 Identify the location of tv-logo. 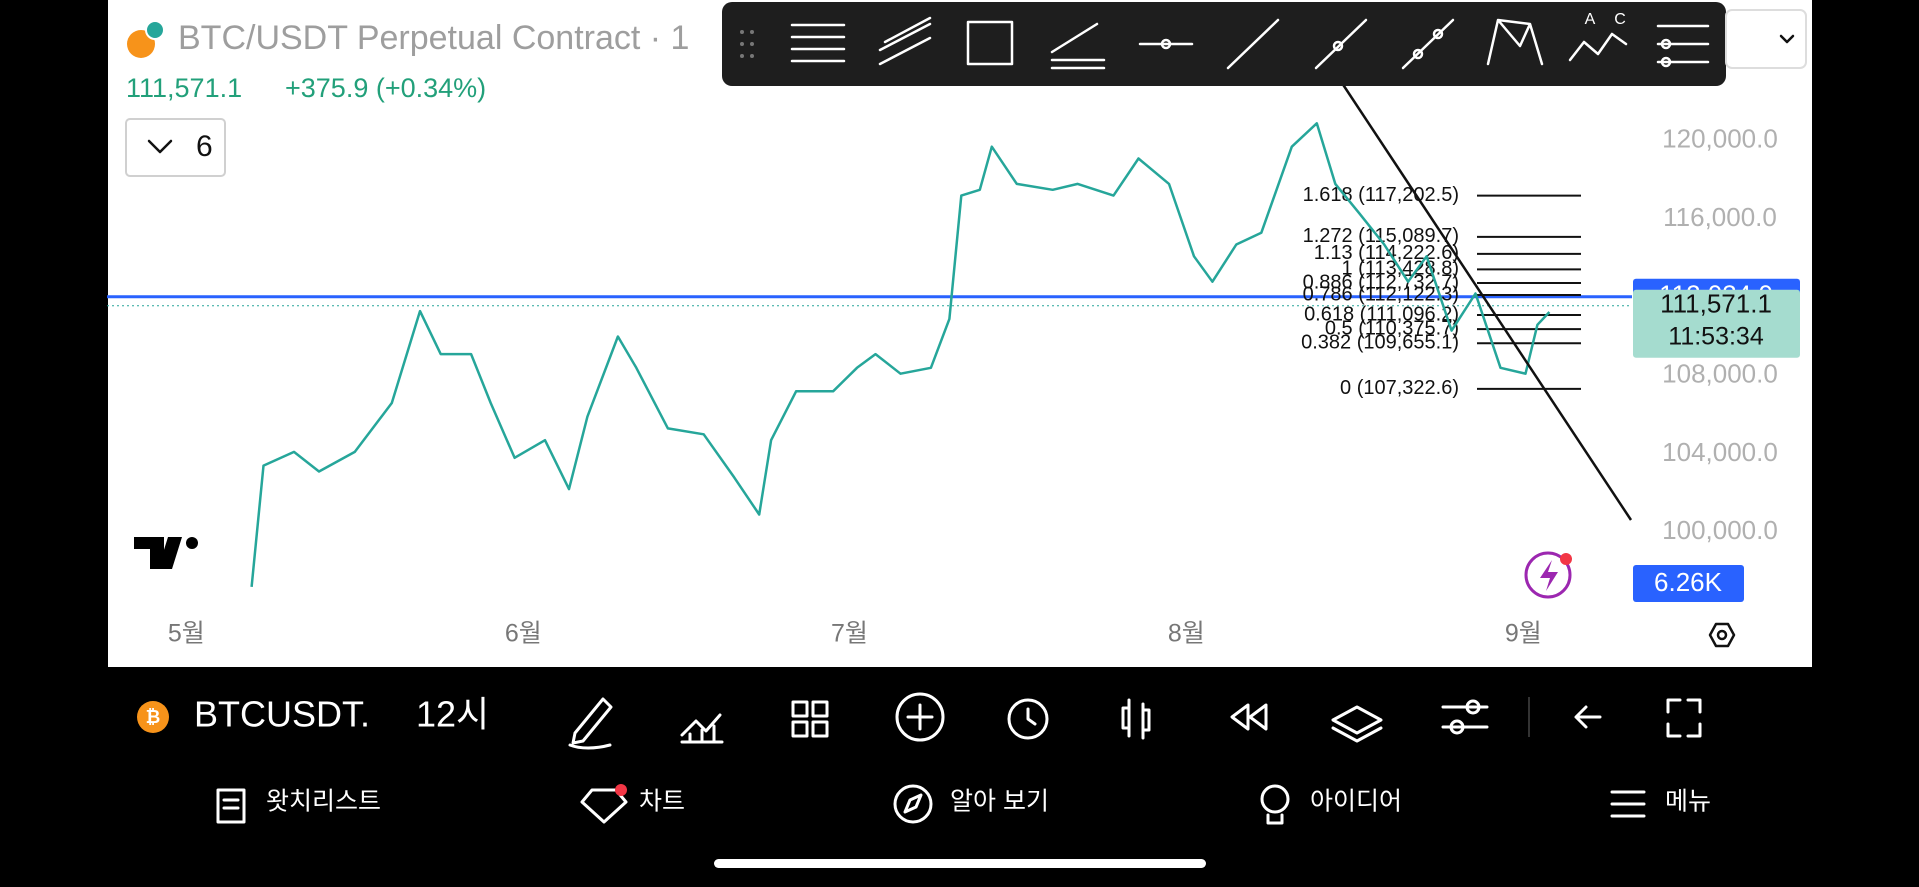
(158, 553).